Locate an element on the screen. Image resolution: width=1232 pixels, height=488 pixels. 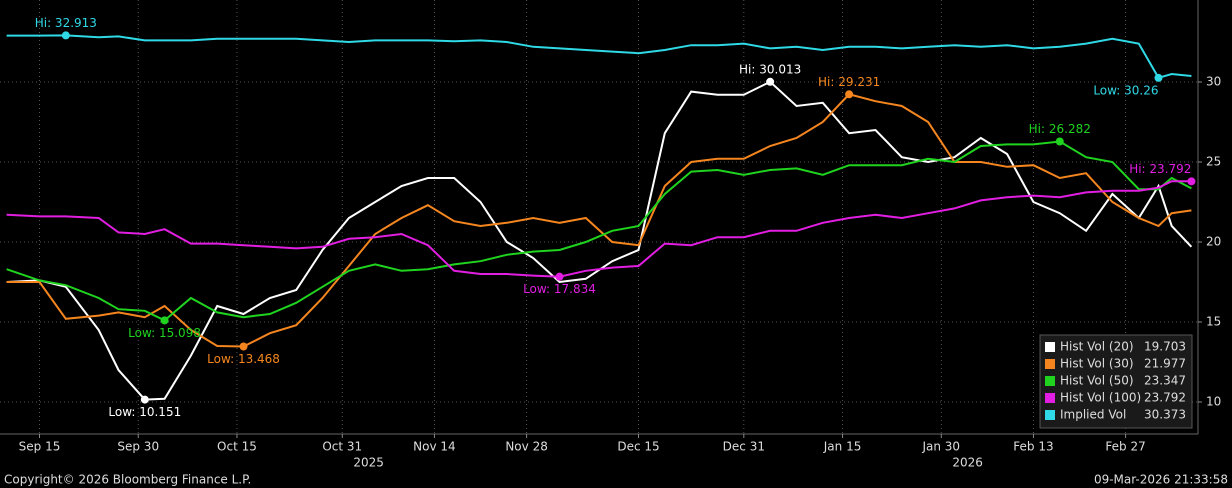
annotation-label: Low: 10.151 is located at coordinates (144, 412).